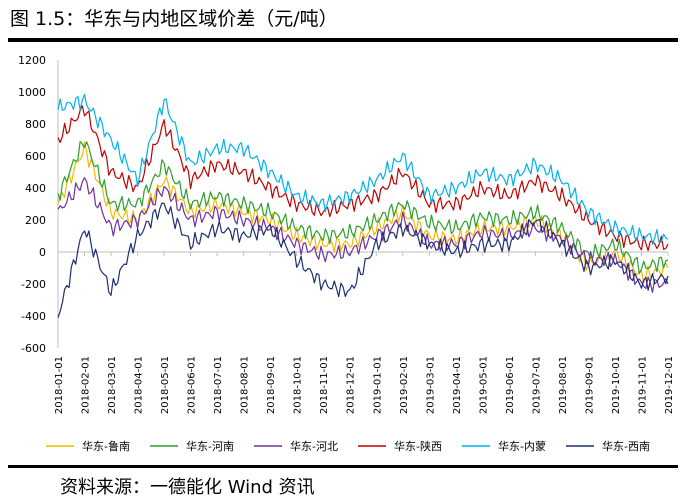 The width and height of the screenshot is (688, 504). I want to click on y-tick-label: 200, so click(35, 220).